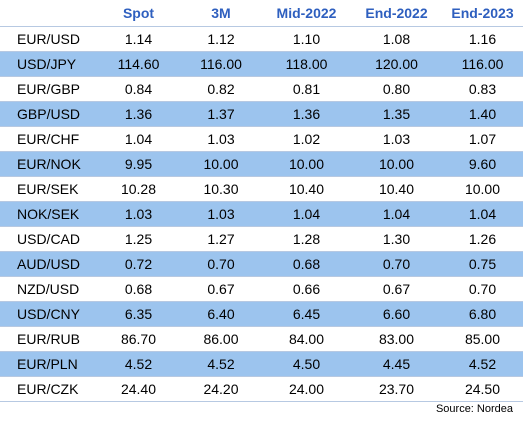  I want to click on rate-cell: 1.30, so click(396, 239).